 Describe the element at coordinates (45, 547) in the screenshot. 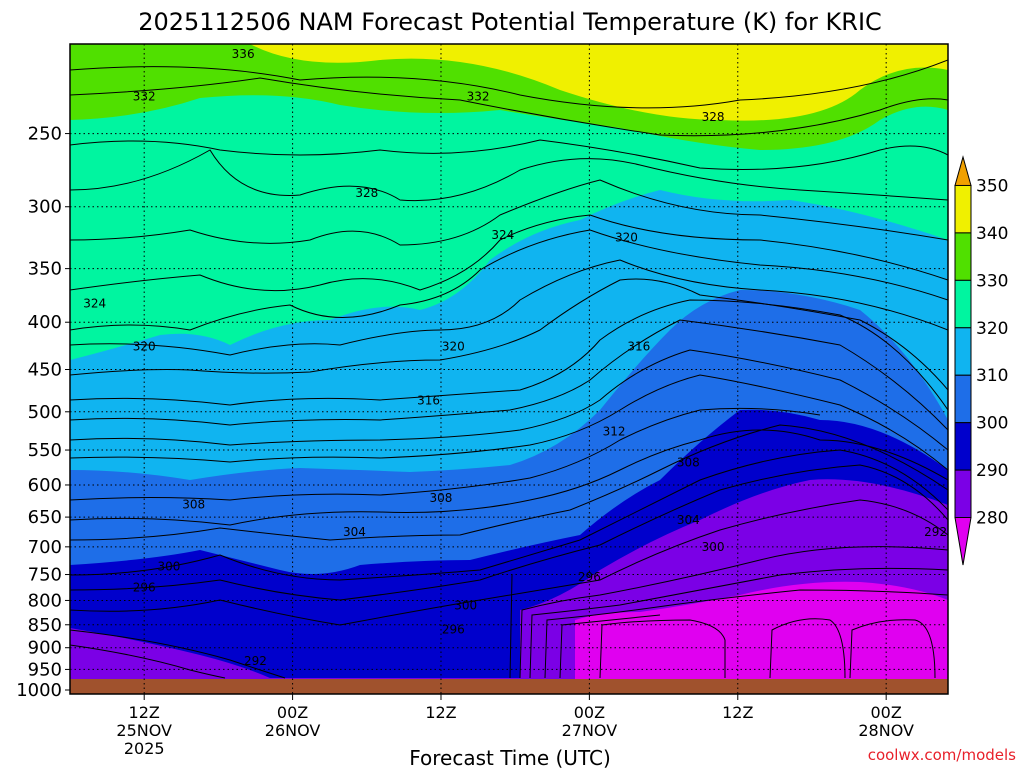

I see `y-tick-label: 700` at that location.